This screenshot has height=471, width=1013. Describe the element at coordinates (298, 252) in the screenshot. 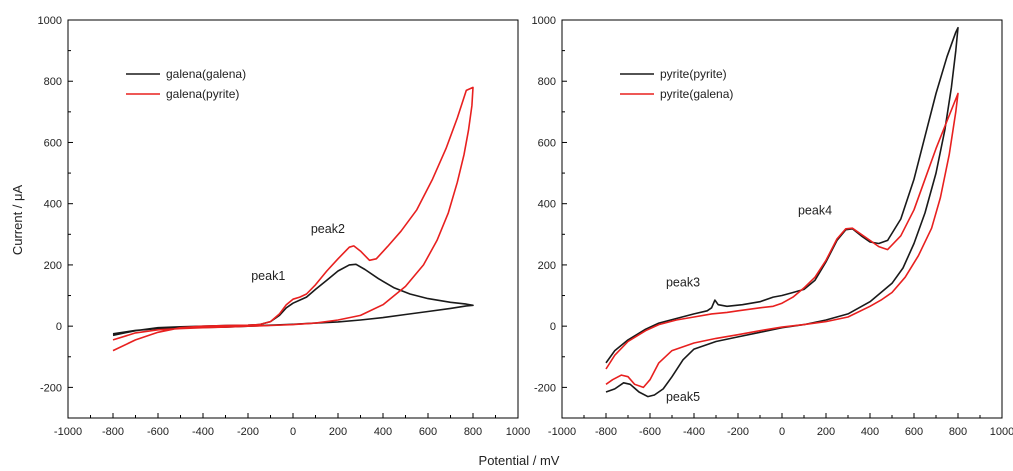

I see `annotations: peak1 peak2` at that location.